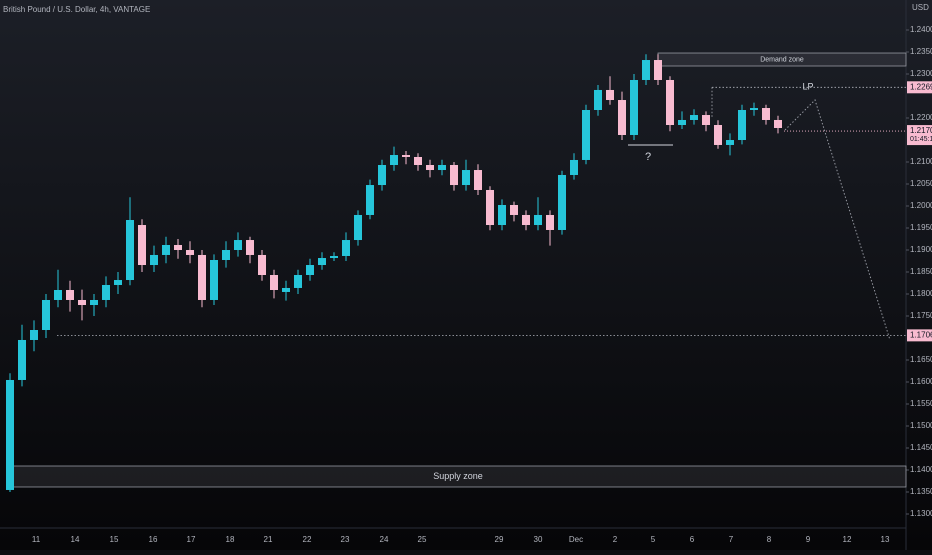  What do you see at coordinates (692, 539) in the screenshot?
I see `x-tick-label: 6` at bounding box center [692, 539].